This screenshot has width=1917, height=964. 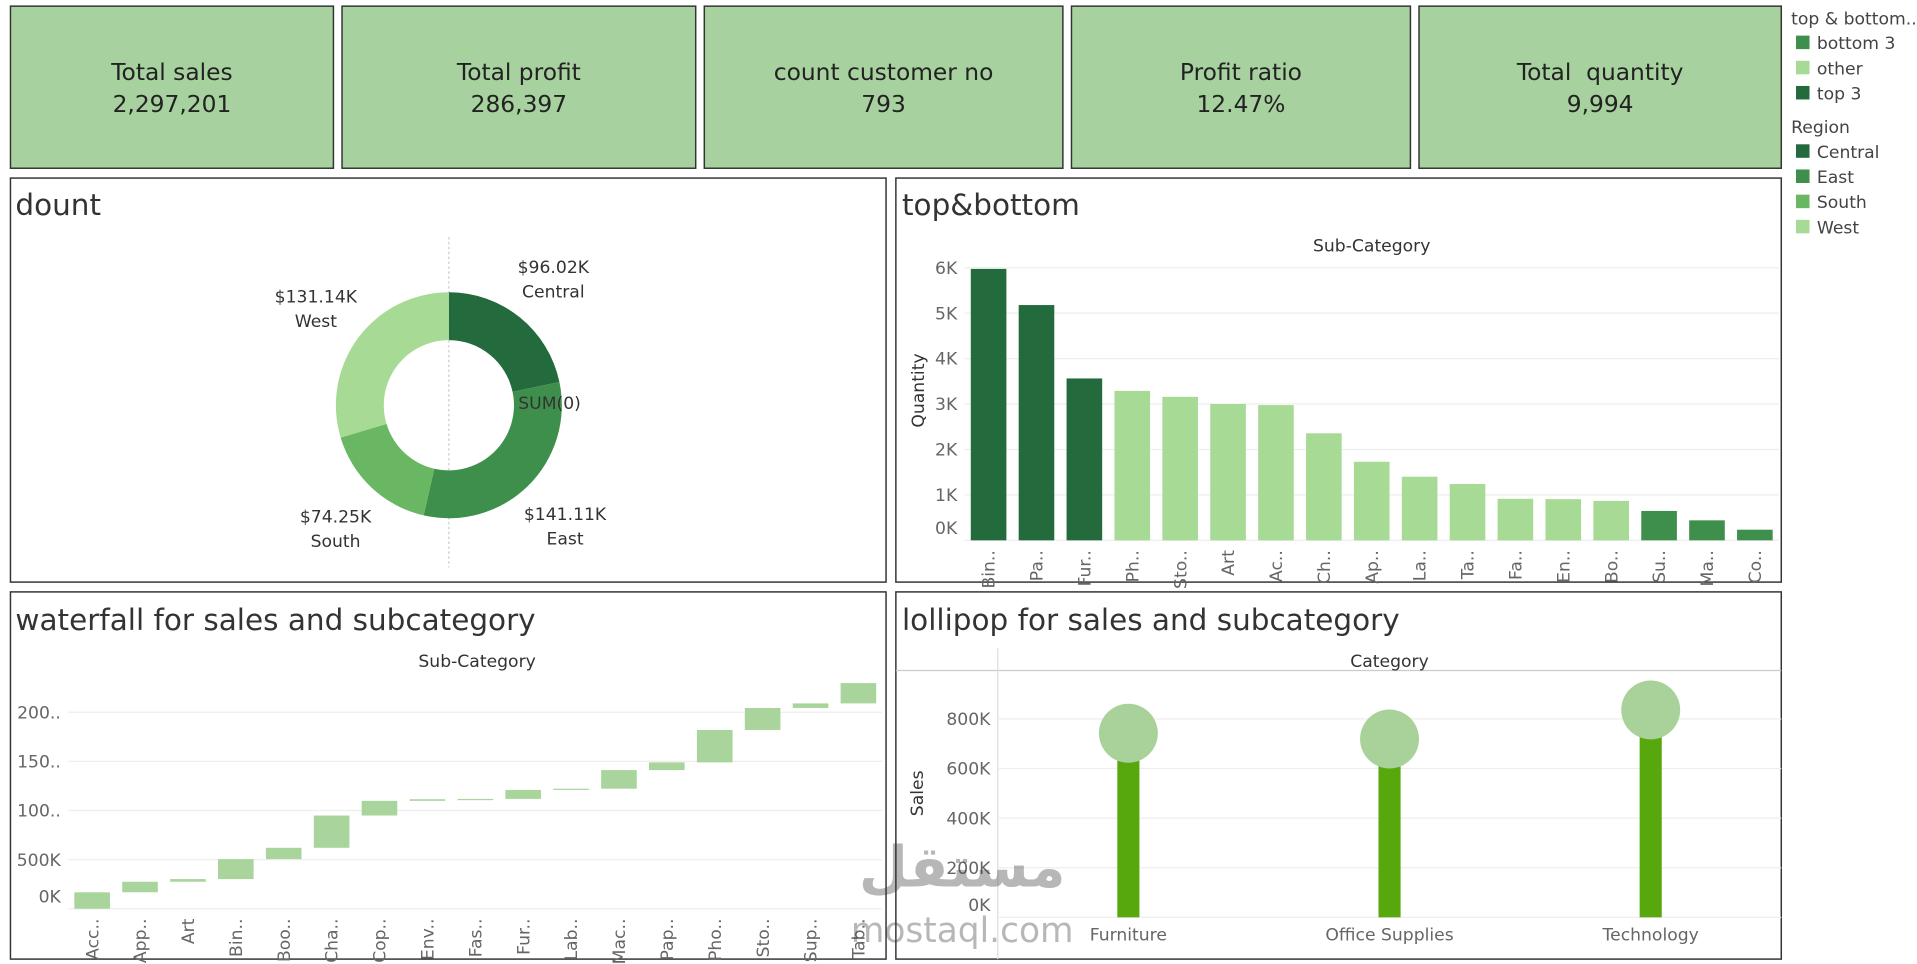 I want to click on x-tick-label: Co.., so click(x=1756, y=566).